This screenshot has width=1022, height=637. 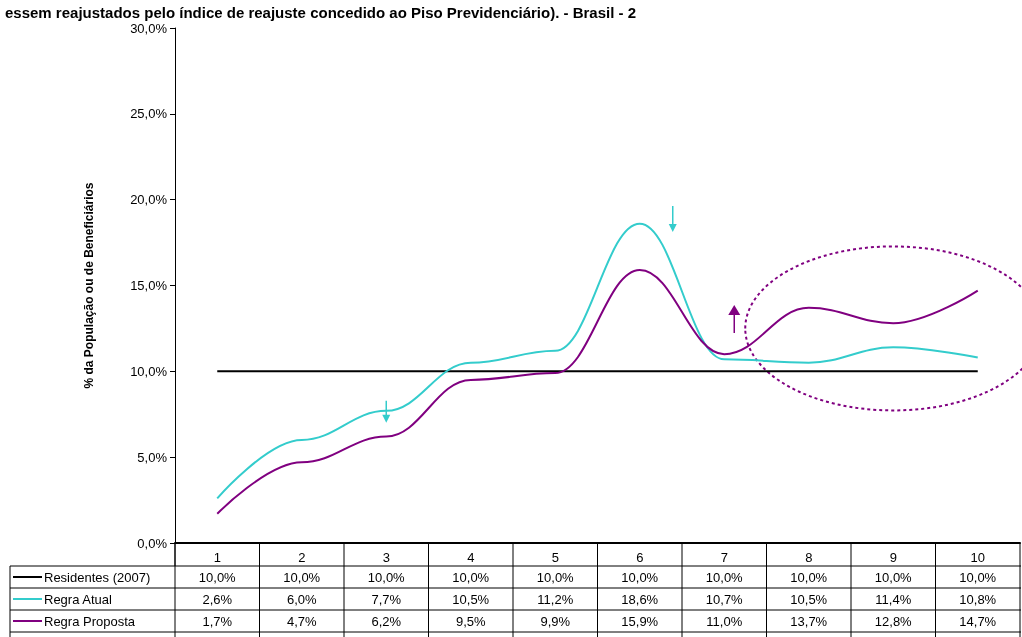 I want to click on x-tick-label: 9, so click(x=893, y=557).